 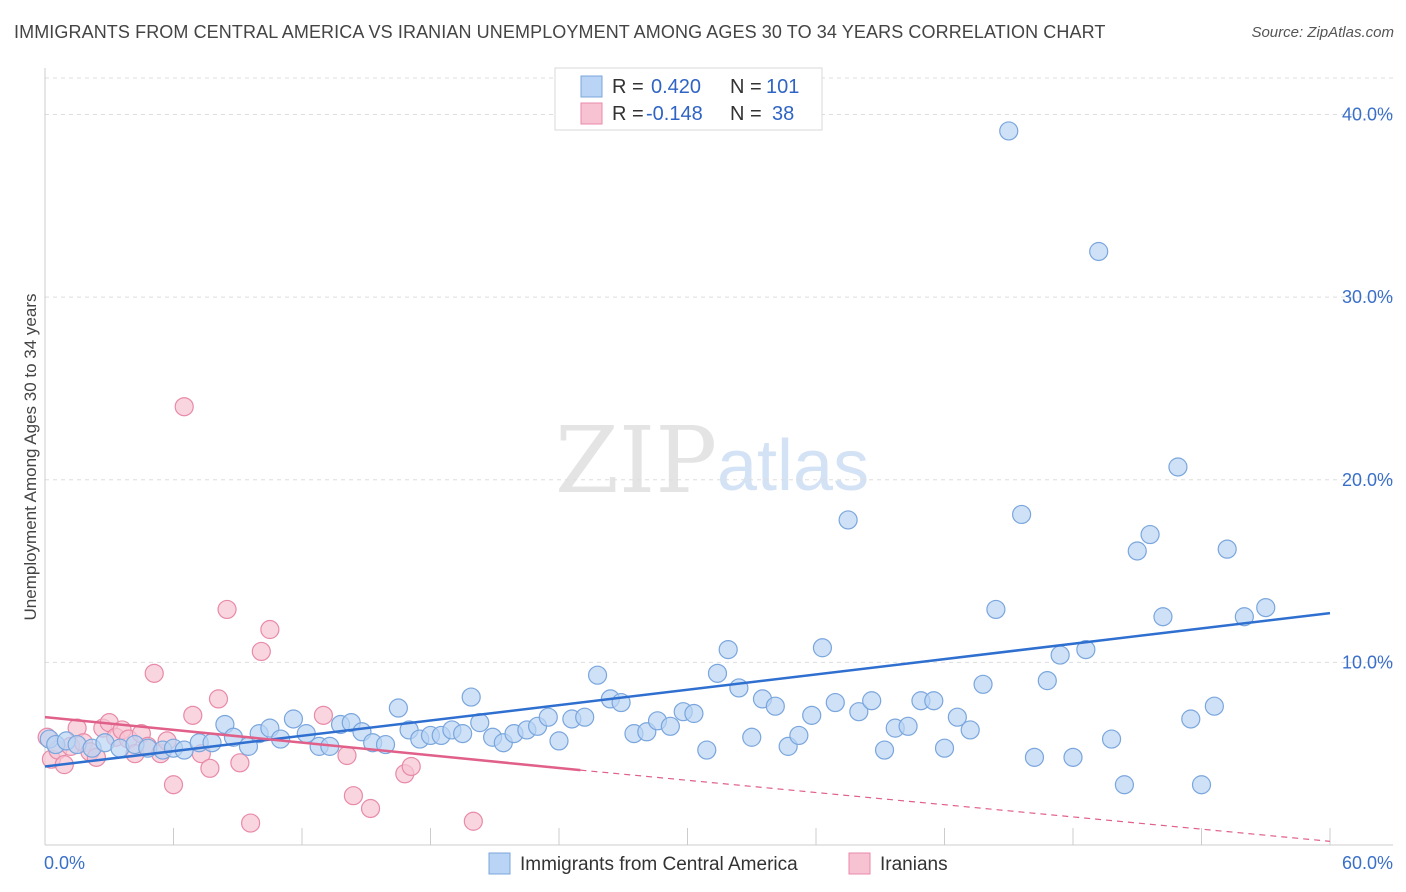 What do you see at coordinates (1367, 480) in the screenshot?
I see `y-tick-label: 20.0%` at bounding box center [1367, 480].